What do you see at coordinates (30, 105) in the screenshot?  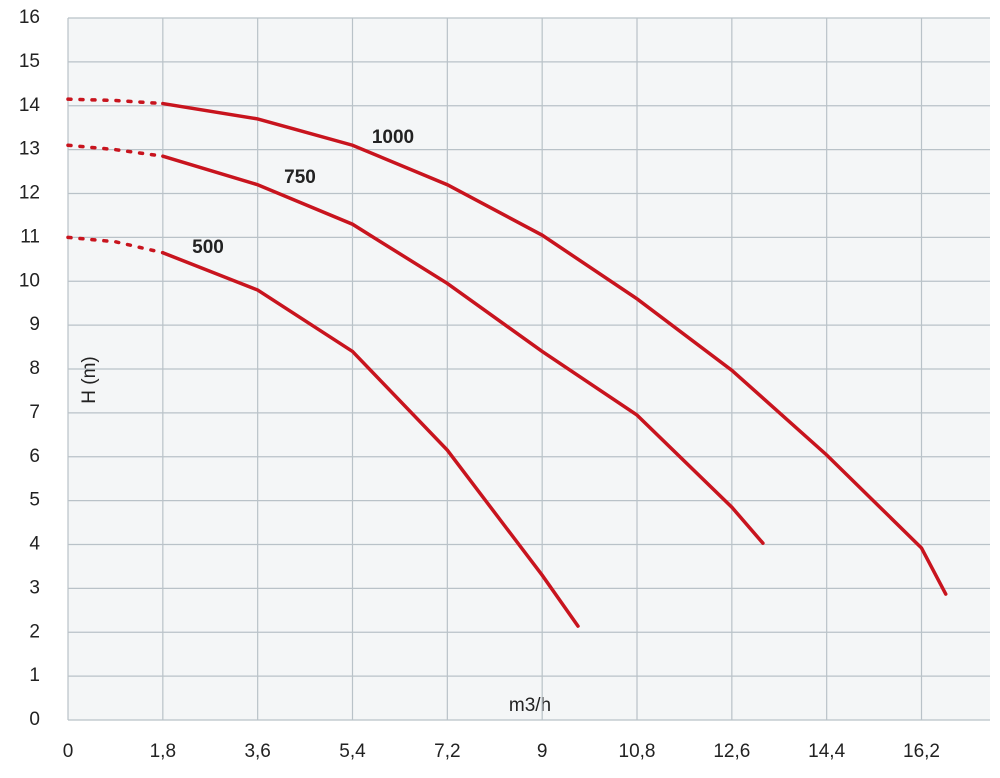 I see `y-tick-label: 14` at bounding box center [30, 105].